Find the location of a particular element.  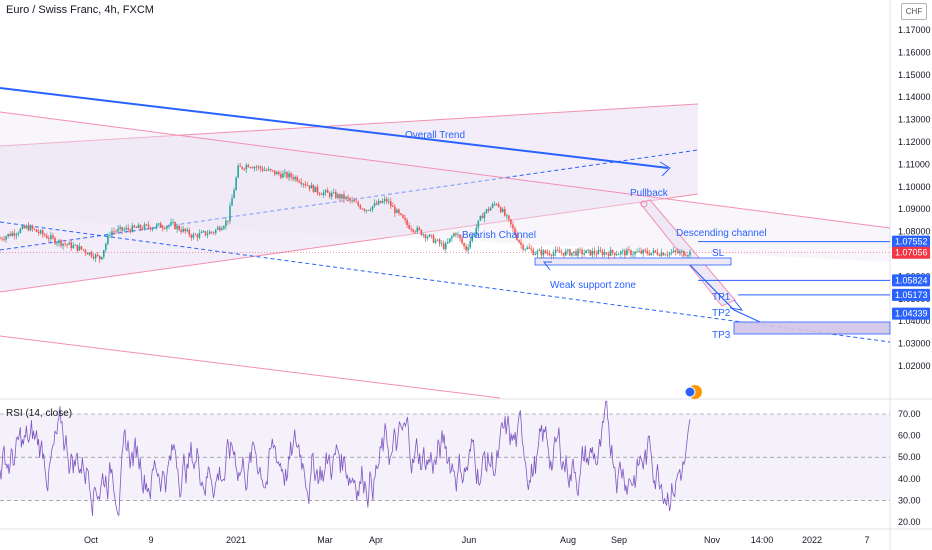

rsi-tick-label: 60.00 is located at coordinates (909, 436).